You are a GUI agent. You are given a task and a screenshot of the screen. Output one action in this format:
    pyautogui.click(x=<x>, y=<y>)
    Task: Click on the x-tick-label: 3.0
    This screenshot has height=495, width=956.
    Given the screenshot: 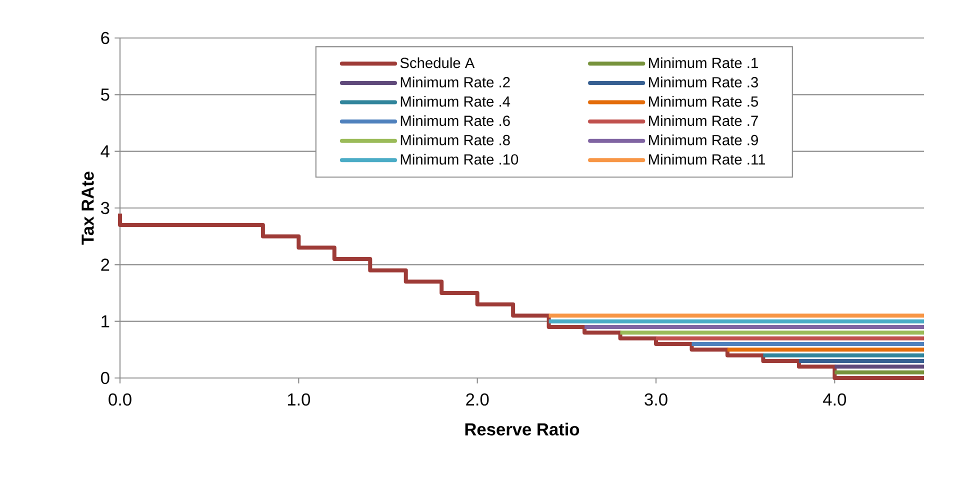 What is the action you would take?
    pyautogui.click(x=656, y=399)
    